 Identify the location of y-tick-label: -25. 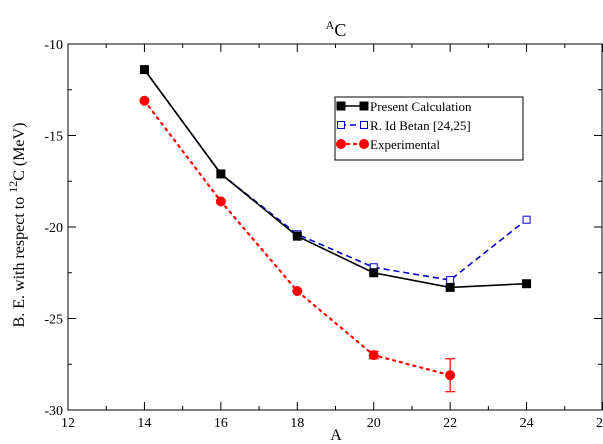
(53, 320).